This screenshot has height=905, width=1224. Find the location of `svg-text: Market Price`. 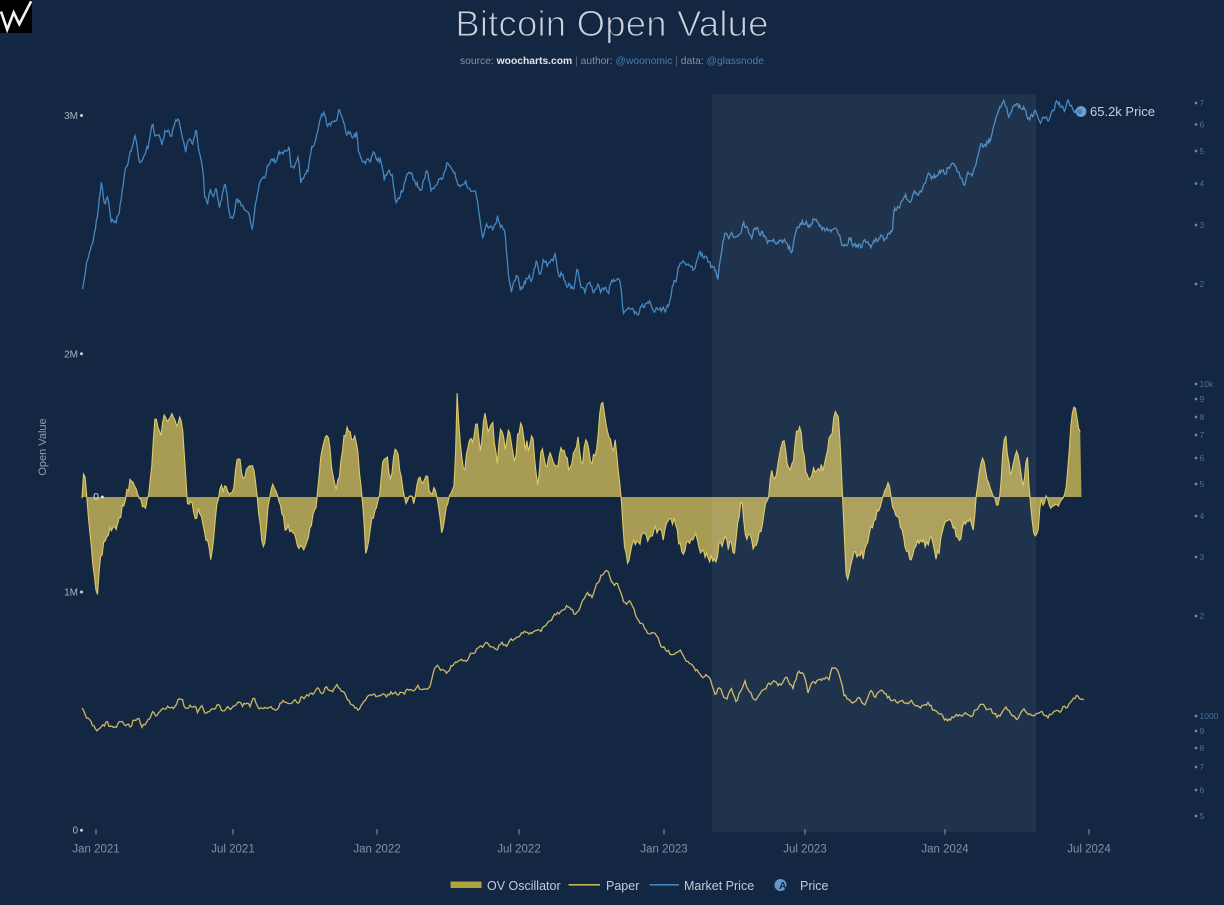

svg-text: Market Price is located at coordinates (719, 886).